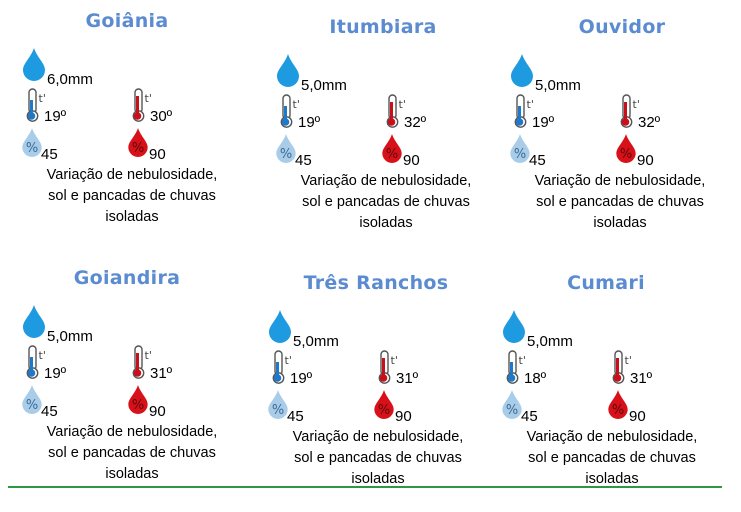 This screenshot has height=512, width=741. What do you see at coordinates (161, 116) in the screenshot?
I see `temp-max: 30º` at bounding box center [161, 116].